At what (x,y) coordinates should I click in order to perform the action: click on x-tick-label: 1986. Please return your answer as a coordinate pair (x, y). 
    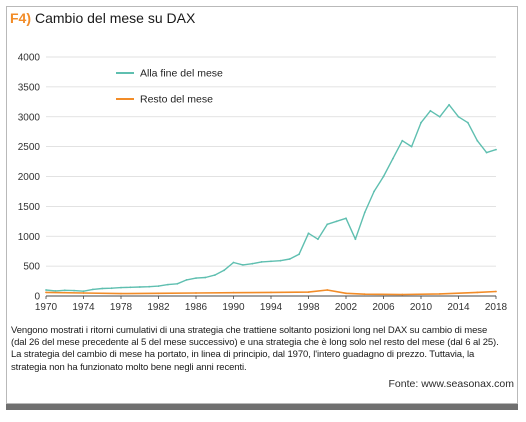
    Looking at the image, I should click on (196, 307).